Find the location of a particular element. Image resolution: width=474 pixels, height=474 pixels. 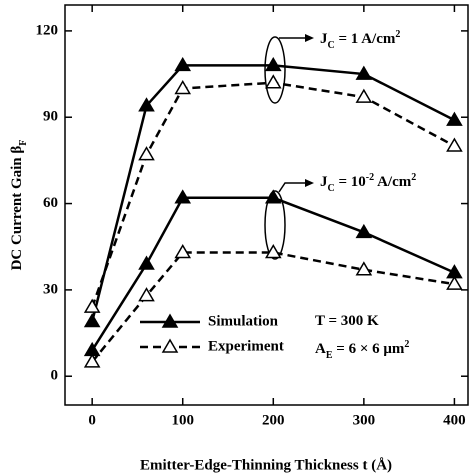

legend-label: Experiment is located at coordinates (246, 346).